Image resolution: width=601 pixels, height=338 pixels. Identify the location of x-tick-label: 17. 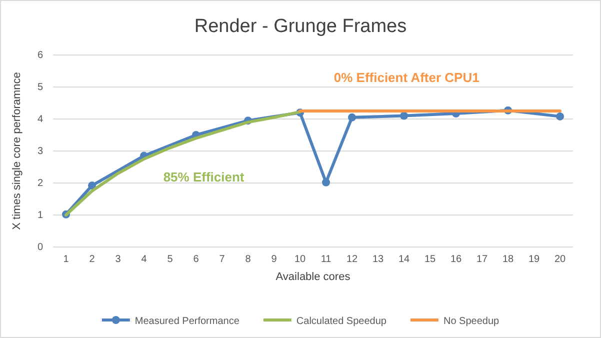
(482, 260).